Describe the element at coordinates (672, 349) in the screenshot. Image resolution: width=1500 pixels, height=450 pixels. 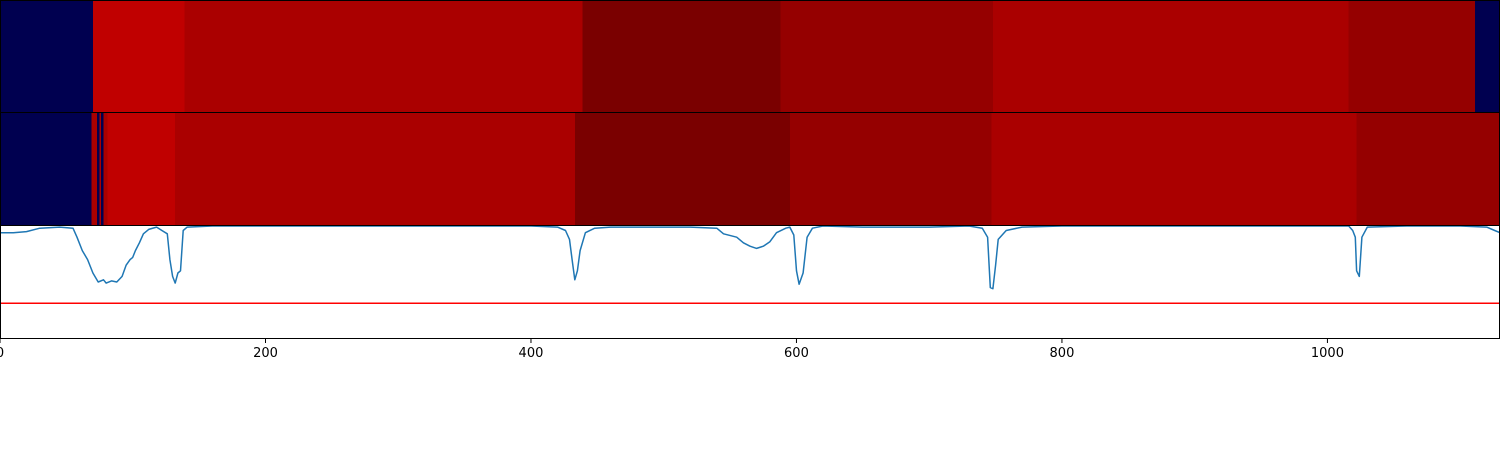
I see `x-axis: 0 200 400 600 800 1000` at that location.